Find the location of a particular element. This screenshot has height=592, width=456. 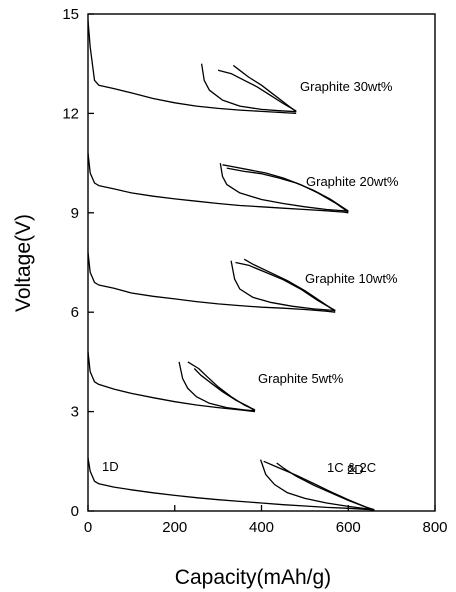

annotation-1d: 1D is located at coordinates (110, 466).